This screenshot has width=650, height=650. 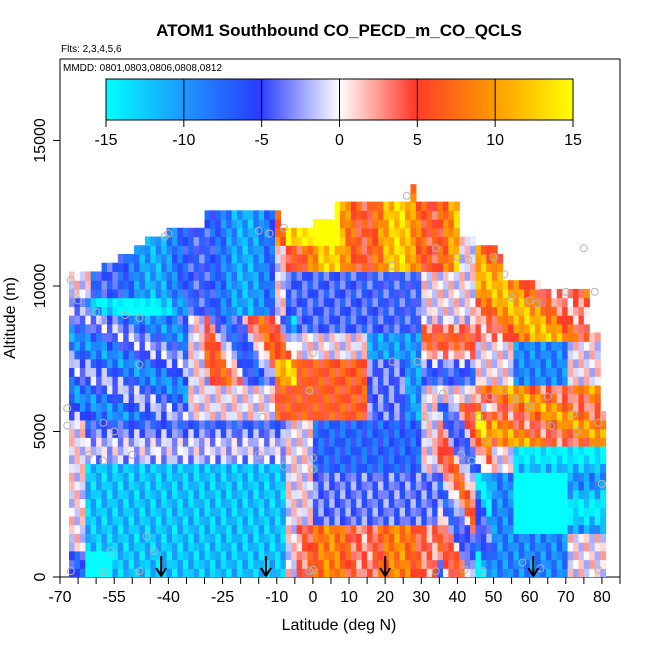 I want to click on colorbar-tick-label: 0, so click(x=339, y=140).